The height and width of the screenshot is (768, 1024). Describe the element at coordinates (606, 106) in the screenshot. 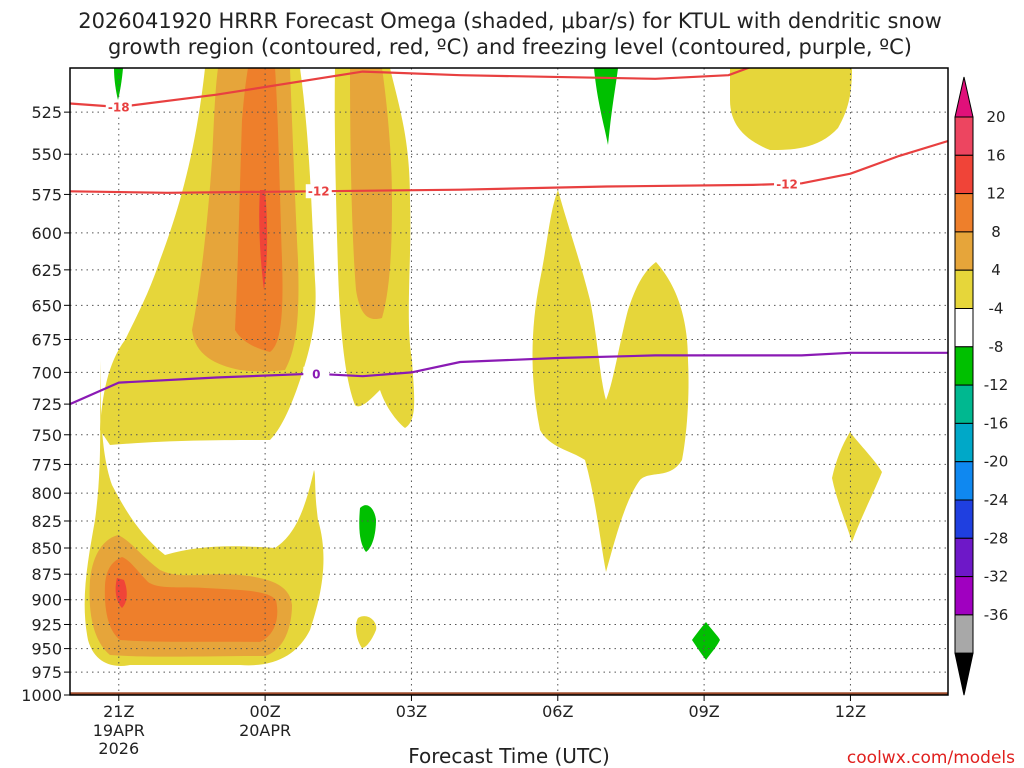

I see `omega-descent-spot-04z` at that location.